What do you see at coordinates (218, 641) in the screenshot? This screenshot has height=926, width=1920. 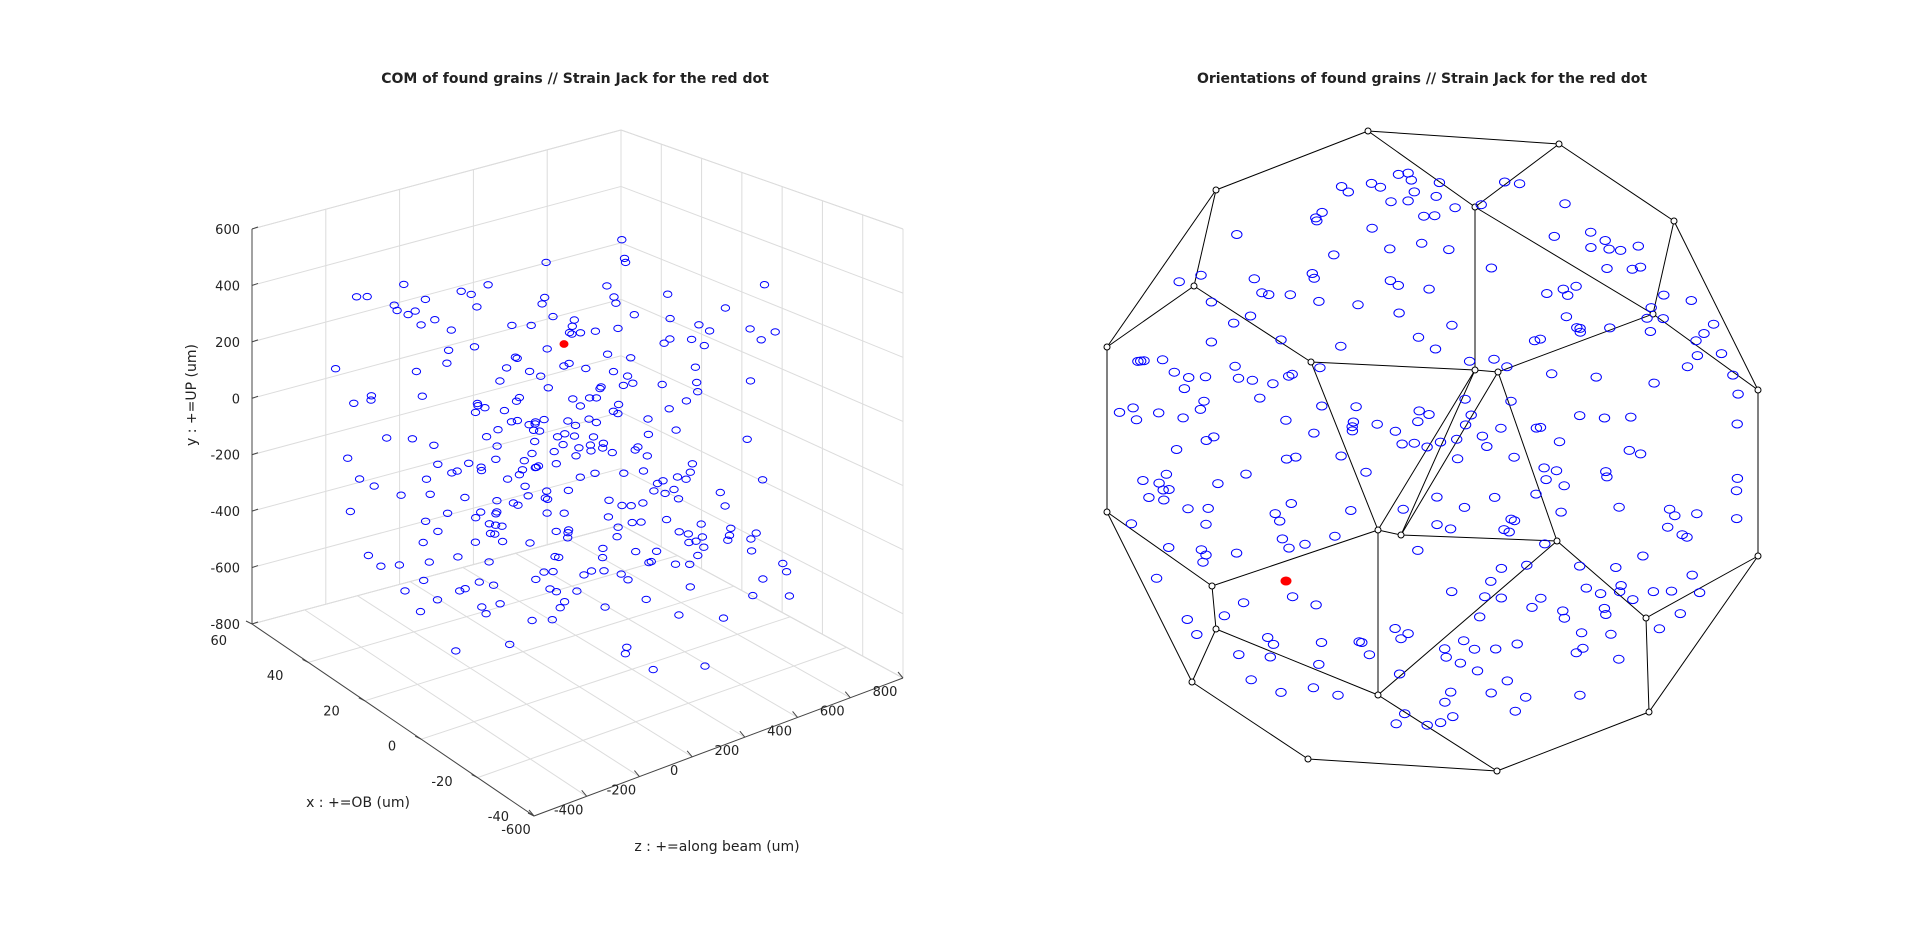 I see `x-tick-label: 60` at bounding box center [218, 641].